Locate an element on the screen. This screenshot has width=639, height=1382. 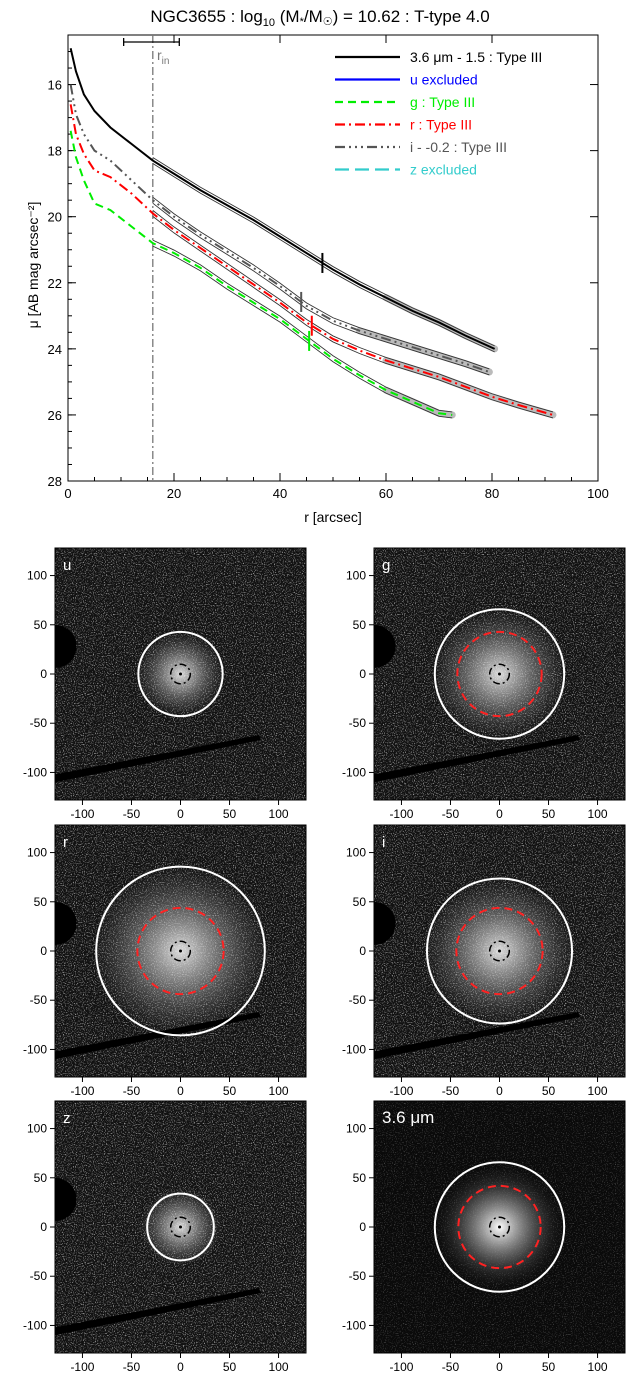
x-tick-label: 80 is located at coordinates (492, 493).